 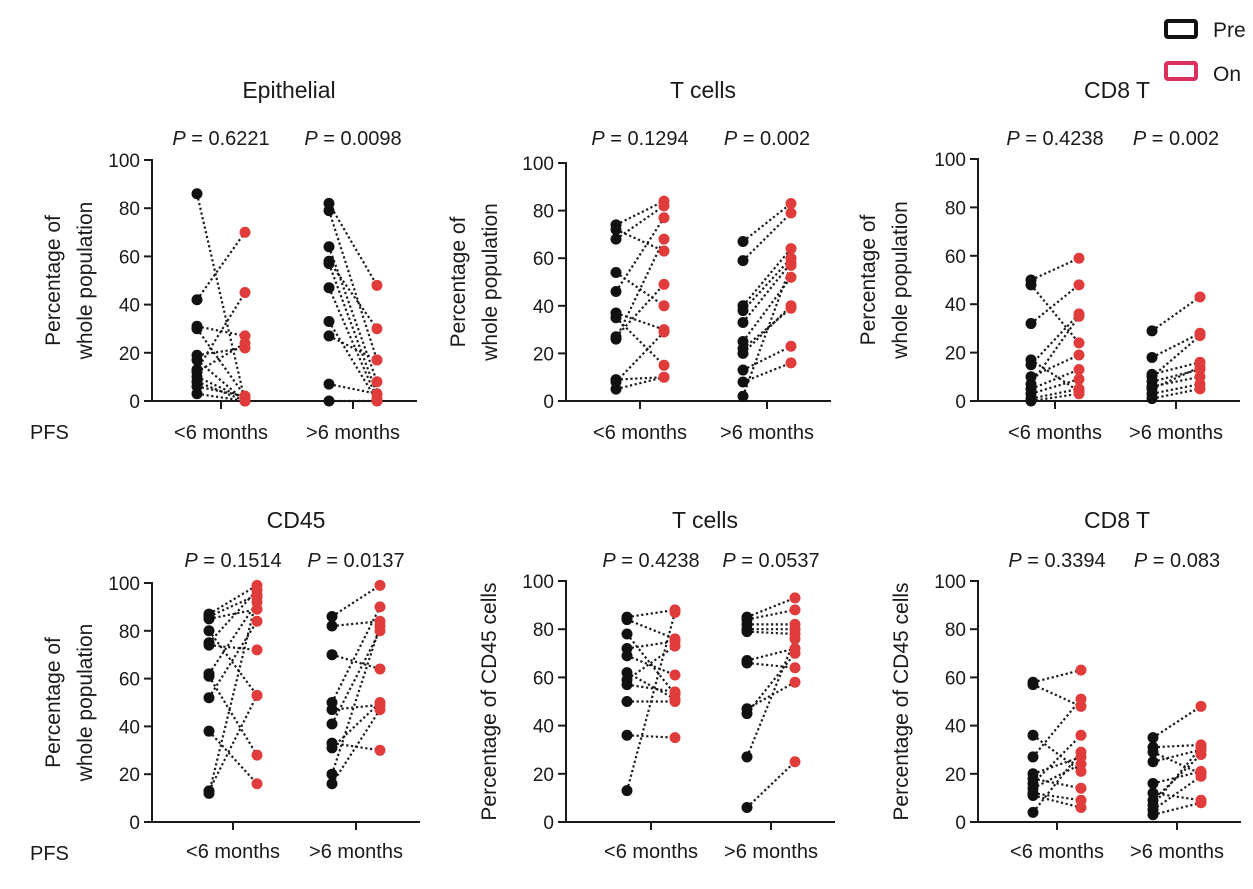 What do you see at coordinates (1205, 52) in the screenshot?
I see `legend: Pre On` at bounding box center [1205, 52].